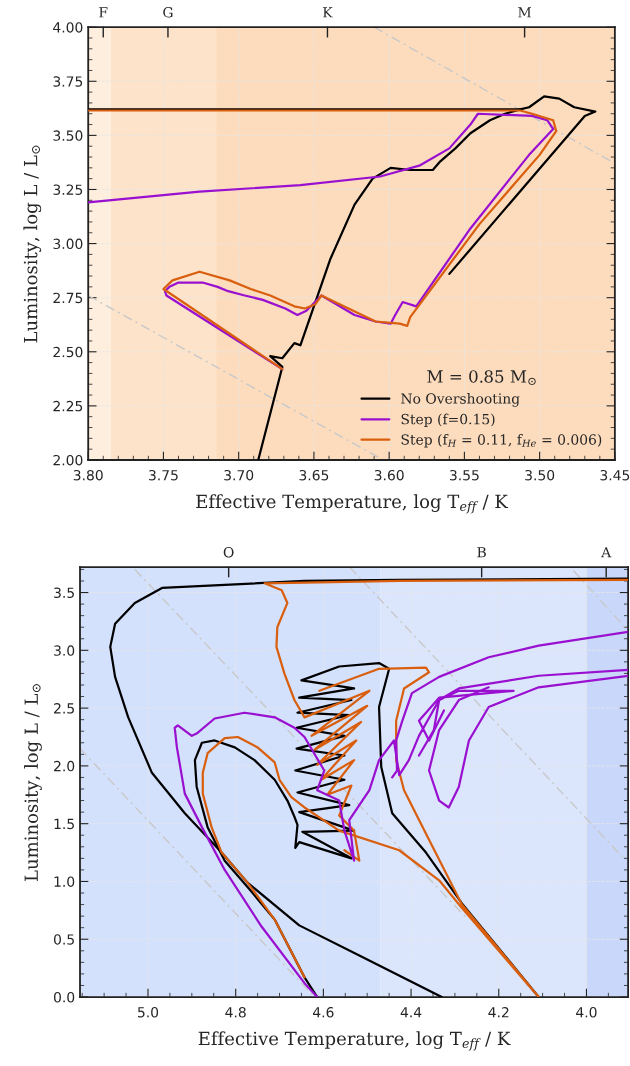 This screenshot has width=630, height=1066. Describe the element at coordinates (68, 81) in the screenshot. I see `y-tick-label: 3.75` at that location.